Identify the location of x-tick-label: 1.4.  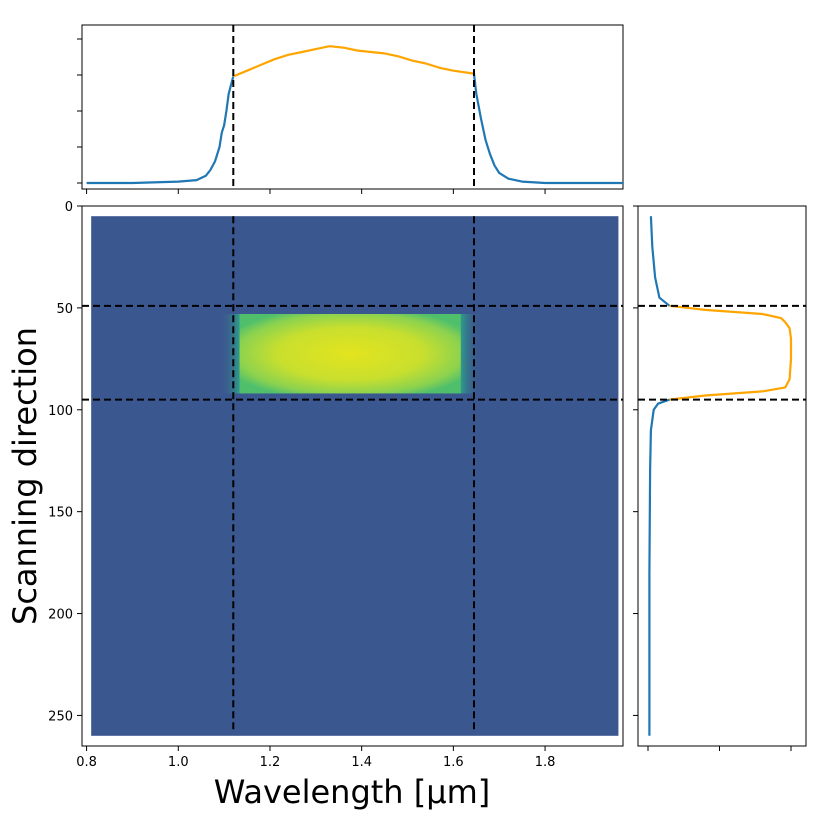
(361, 762).